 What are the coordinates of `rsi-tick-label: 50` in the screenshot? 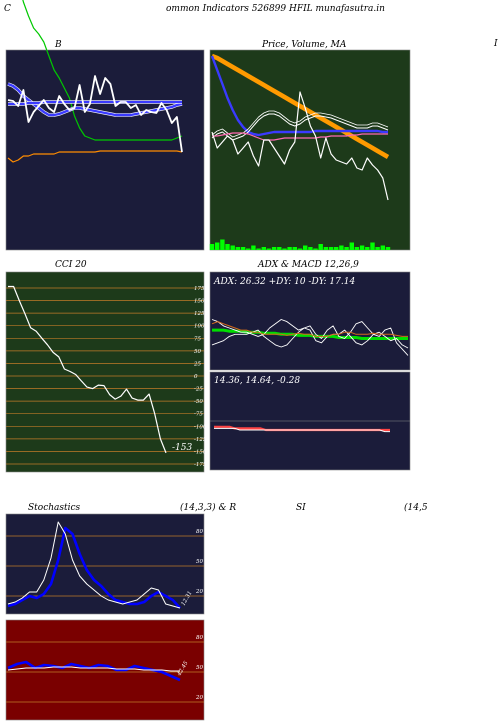 It's located at (199, 668).